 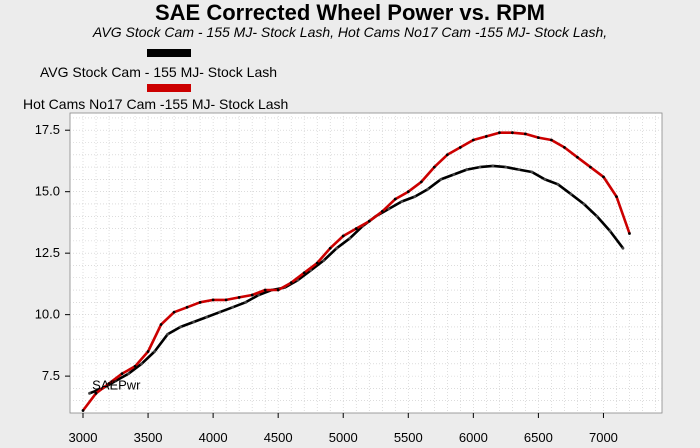 I want to click on y-axis-ticks: 7.5 10.0 12.5 15.0 17.5, so click(x=52, y=252).